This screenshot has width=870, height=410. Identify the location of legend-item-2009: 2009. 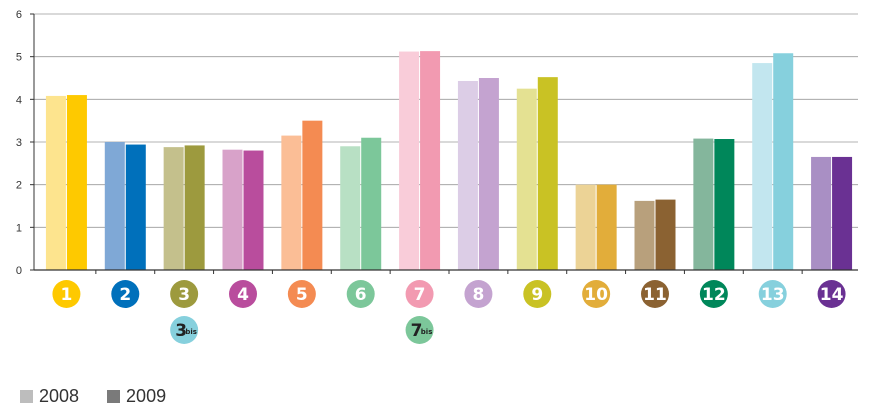
(136, 396).